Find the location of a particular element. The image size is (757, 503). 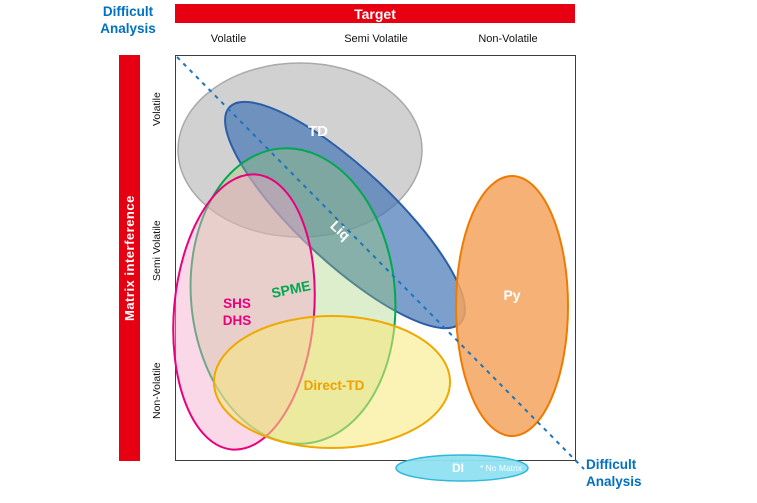

difficult-analysis-bottom-line2: Analysis is located at coordinates (614, 481).